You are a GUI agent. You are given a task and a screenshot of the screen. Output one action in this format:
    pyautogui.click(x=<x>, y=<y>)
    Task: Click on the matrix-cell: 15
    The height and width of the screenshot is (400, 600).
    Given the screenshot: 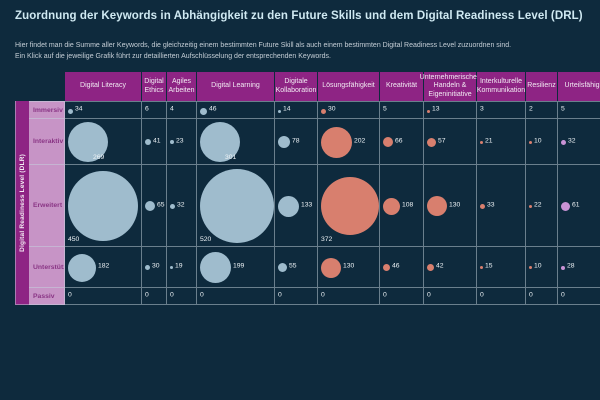 What is the action you would take?
    pyautogui.click(x=501, y=267)
    